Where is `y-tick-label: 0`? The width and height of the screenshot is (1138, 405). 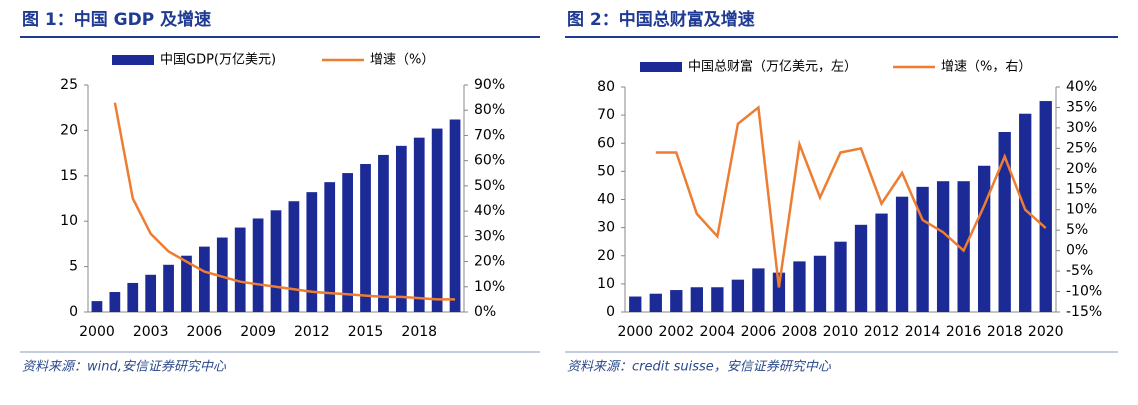 y-tick-label: 0 is located at coordinates (610, 312).